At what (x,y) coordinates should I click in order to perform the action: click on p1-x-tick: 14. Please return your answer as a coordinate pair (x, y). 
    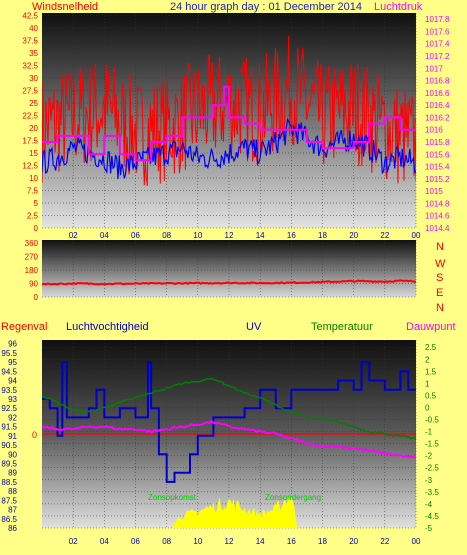
    Looking at the image, I should click on (260, 235).